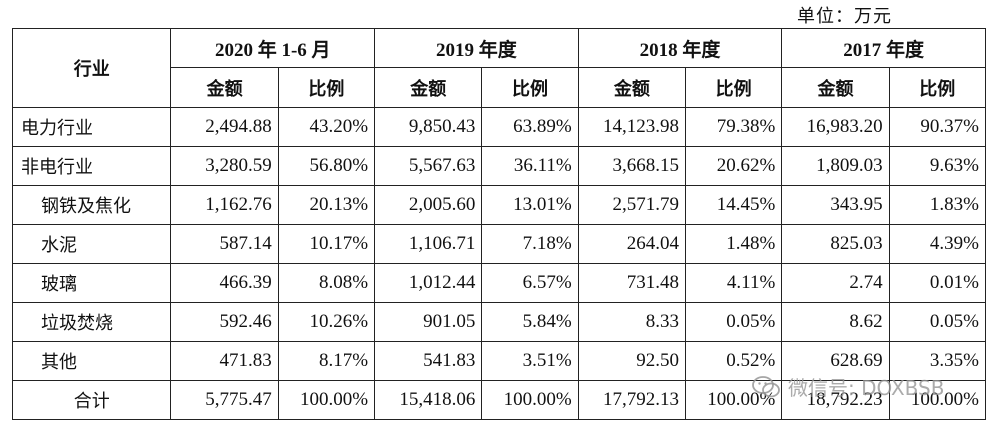  Describe the element at coordinates (937, 244) in the screenshot. I see `ratio-cell: 4.39%` at that location.